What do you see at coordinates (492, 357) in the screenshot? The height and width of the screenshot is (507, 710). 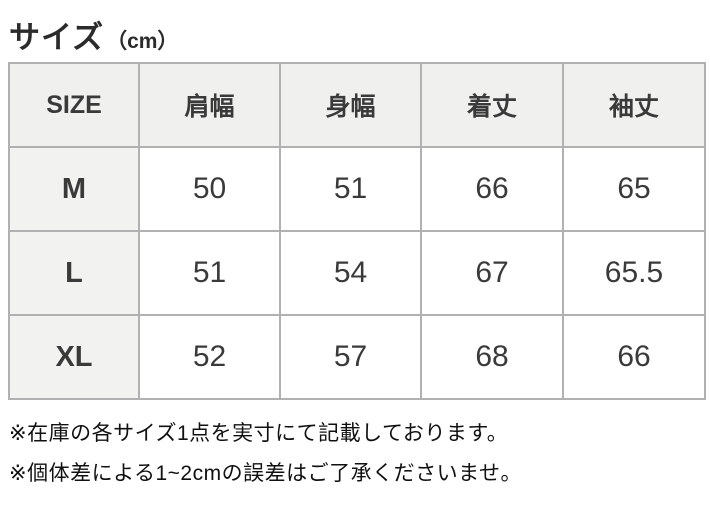 I see `value-cell: 68` at bounding box center [492, 357].